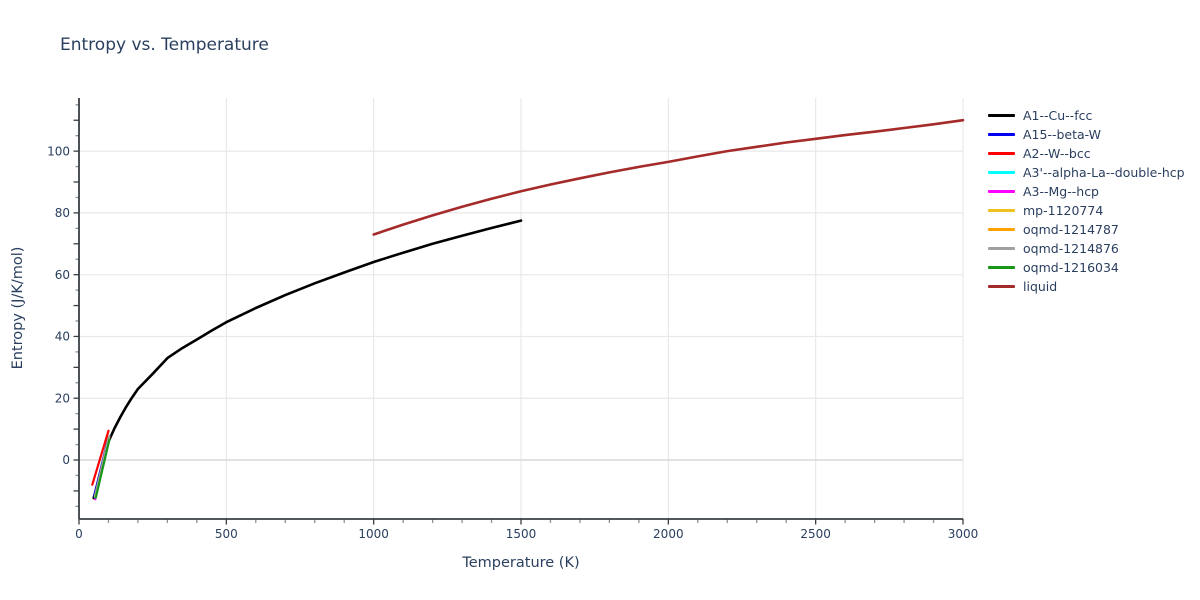 Image resolution: width=1200 pixels, height=600 pixels. I want to click on legend-item-a1-cu-fcc: A1--Cu--fcc, so click(1086, 115).